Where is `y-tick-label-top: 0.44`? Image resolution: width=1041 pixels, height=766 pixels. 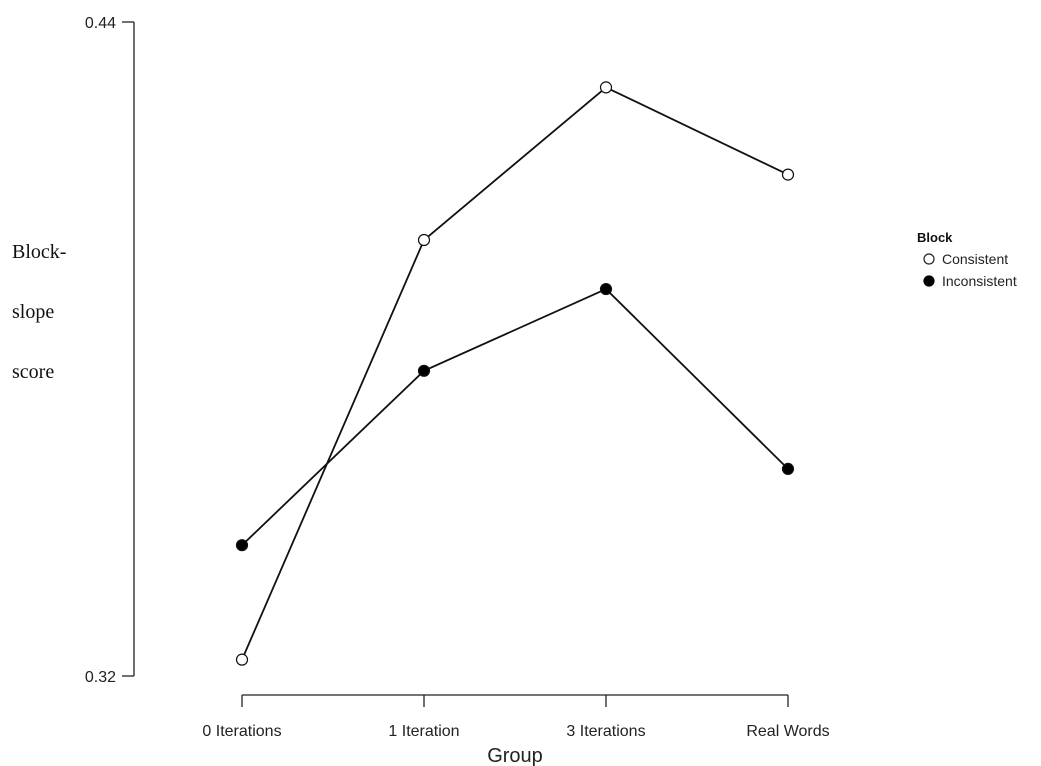 y-tick-label-top: 0.44 is located at coordinates (100, 23).